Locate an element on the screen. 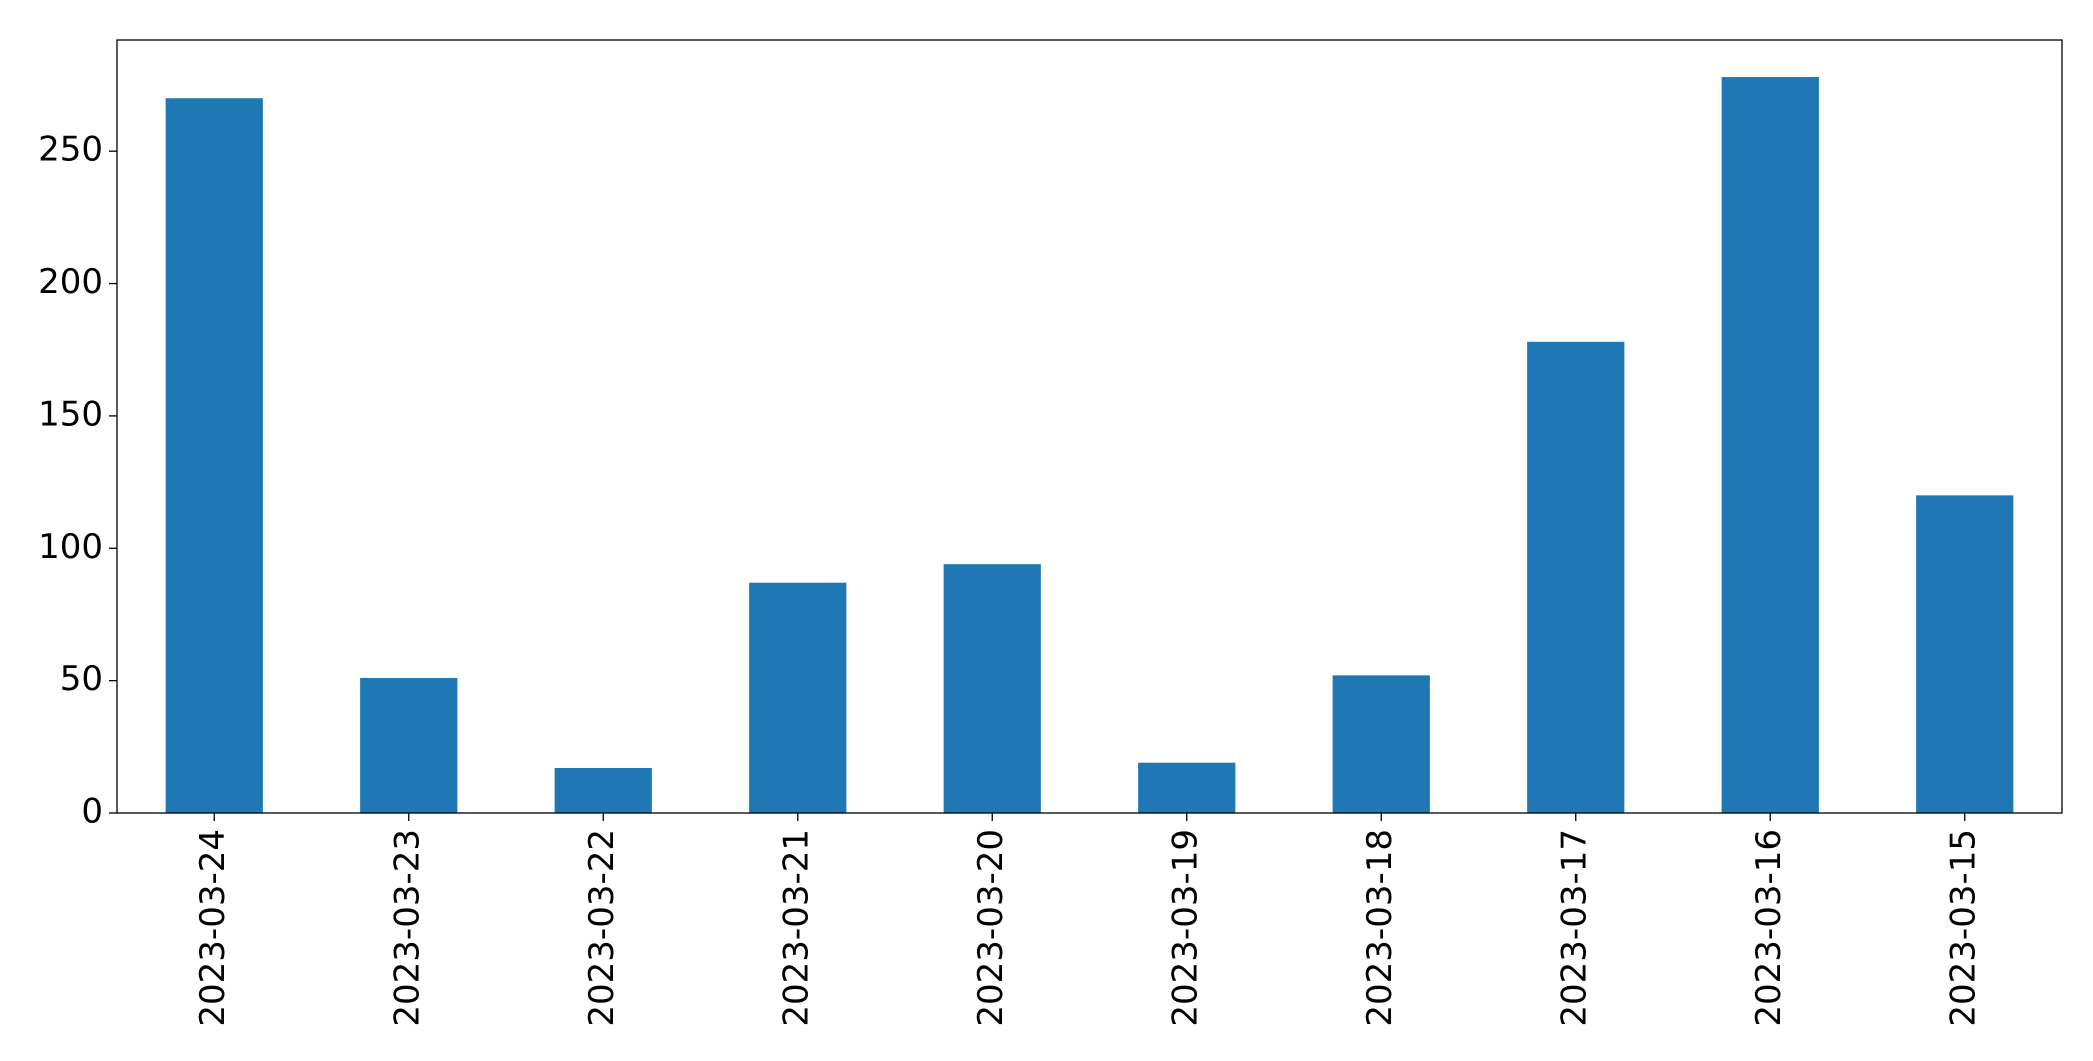  x-tick-label: 2023-03-19 is located at coordinates (1185, 928).